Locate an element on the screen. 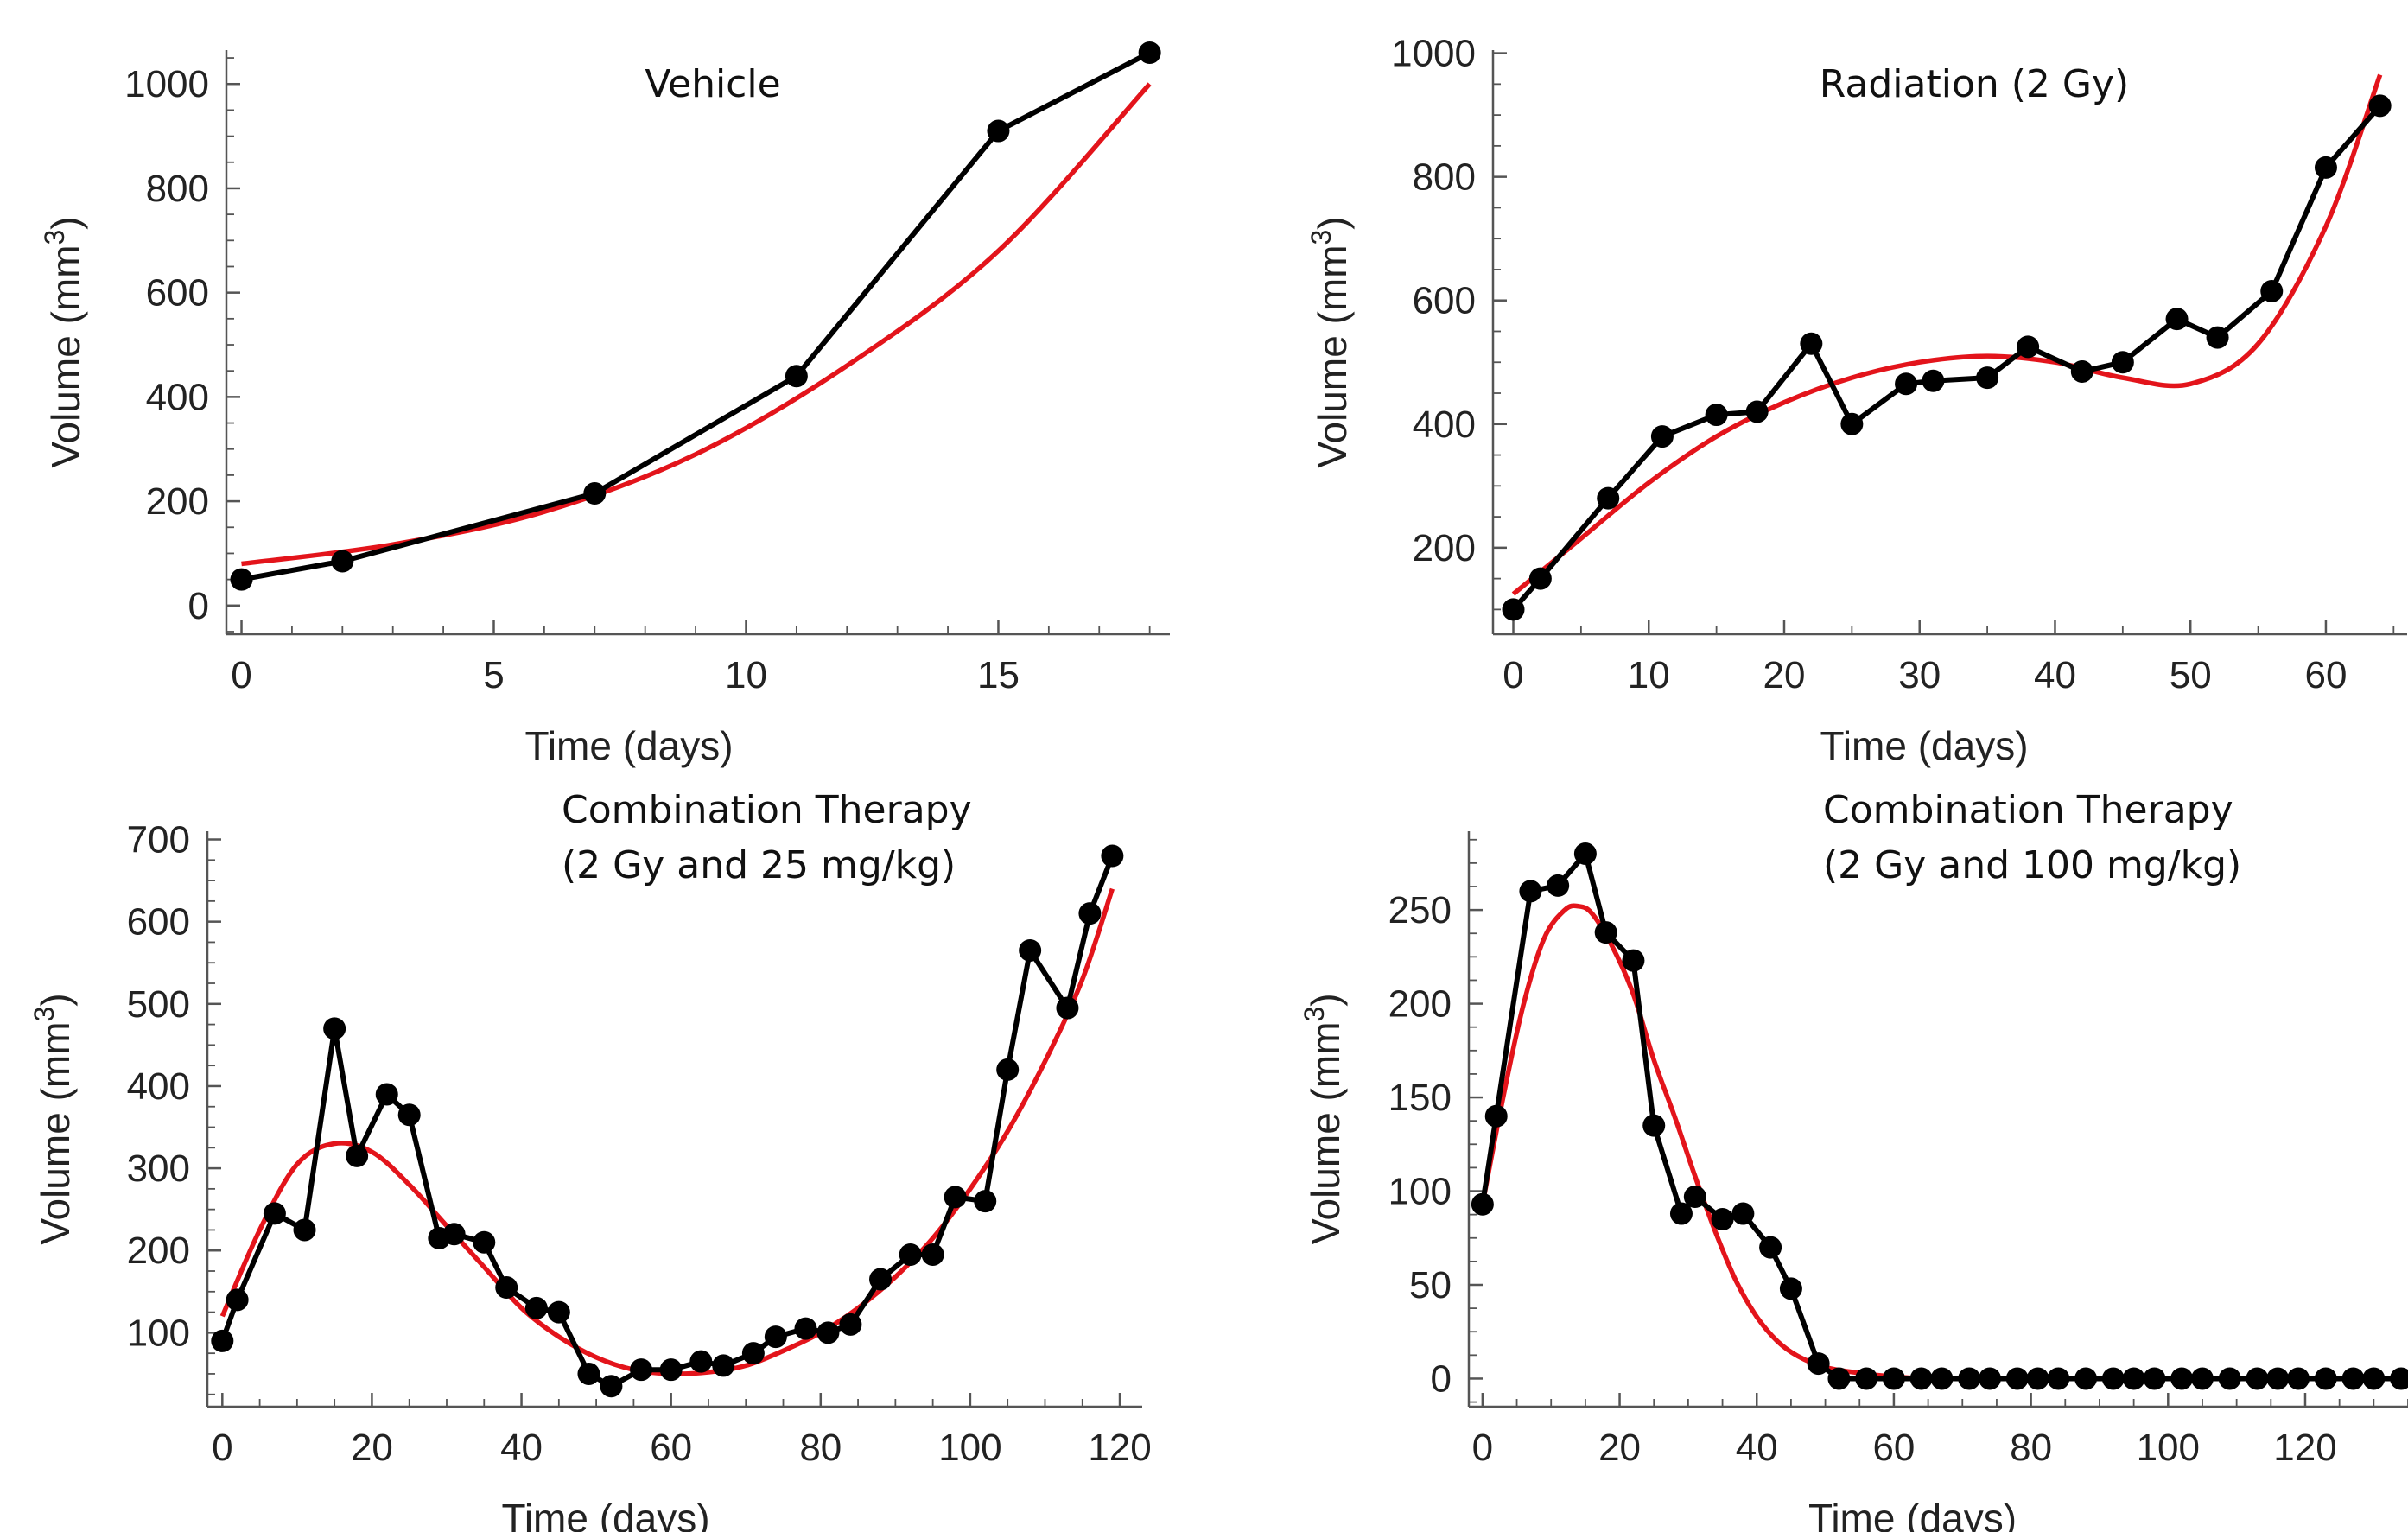 This screenshot has width=2408, height=1532. panel-title: (2 Gy and 100 mg/kg) is located at coordinates (2032, 865).